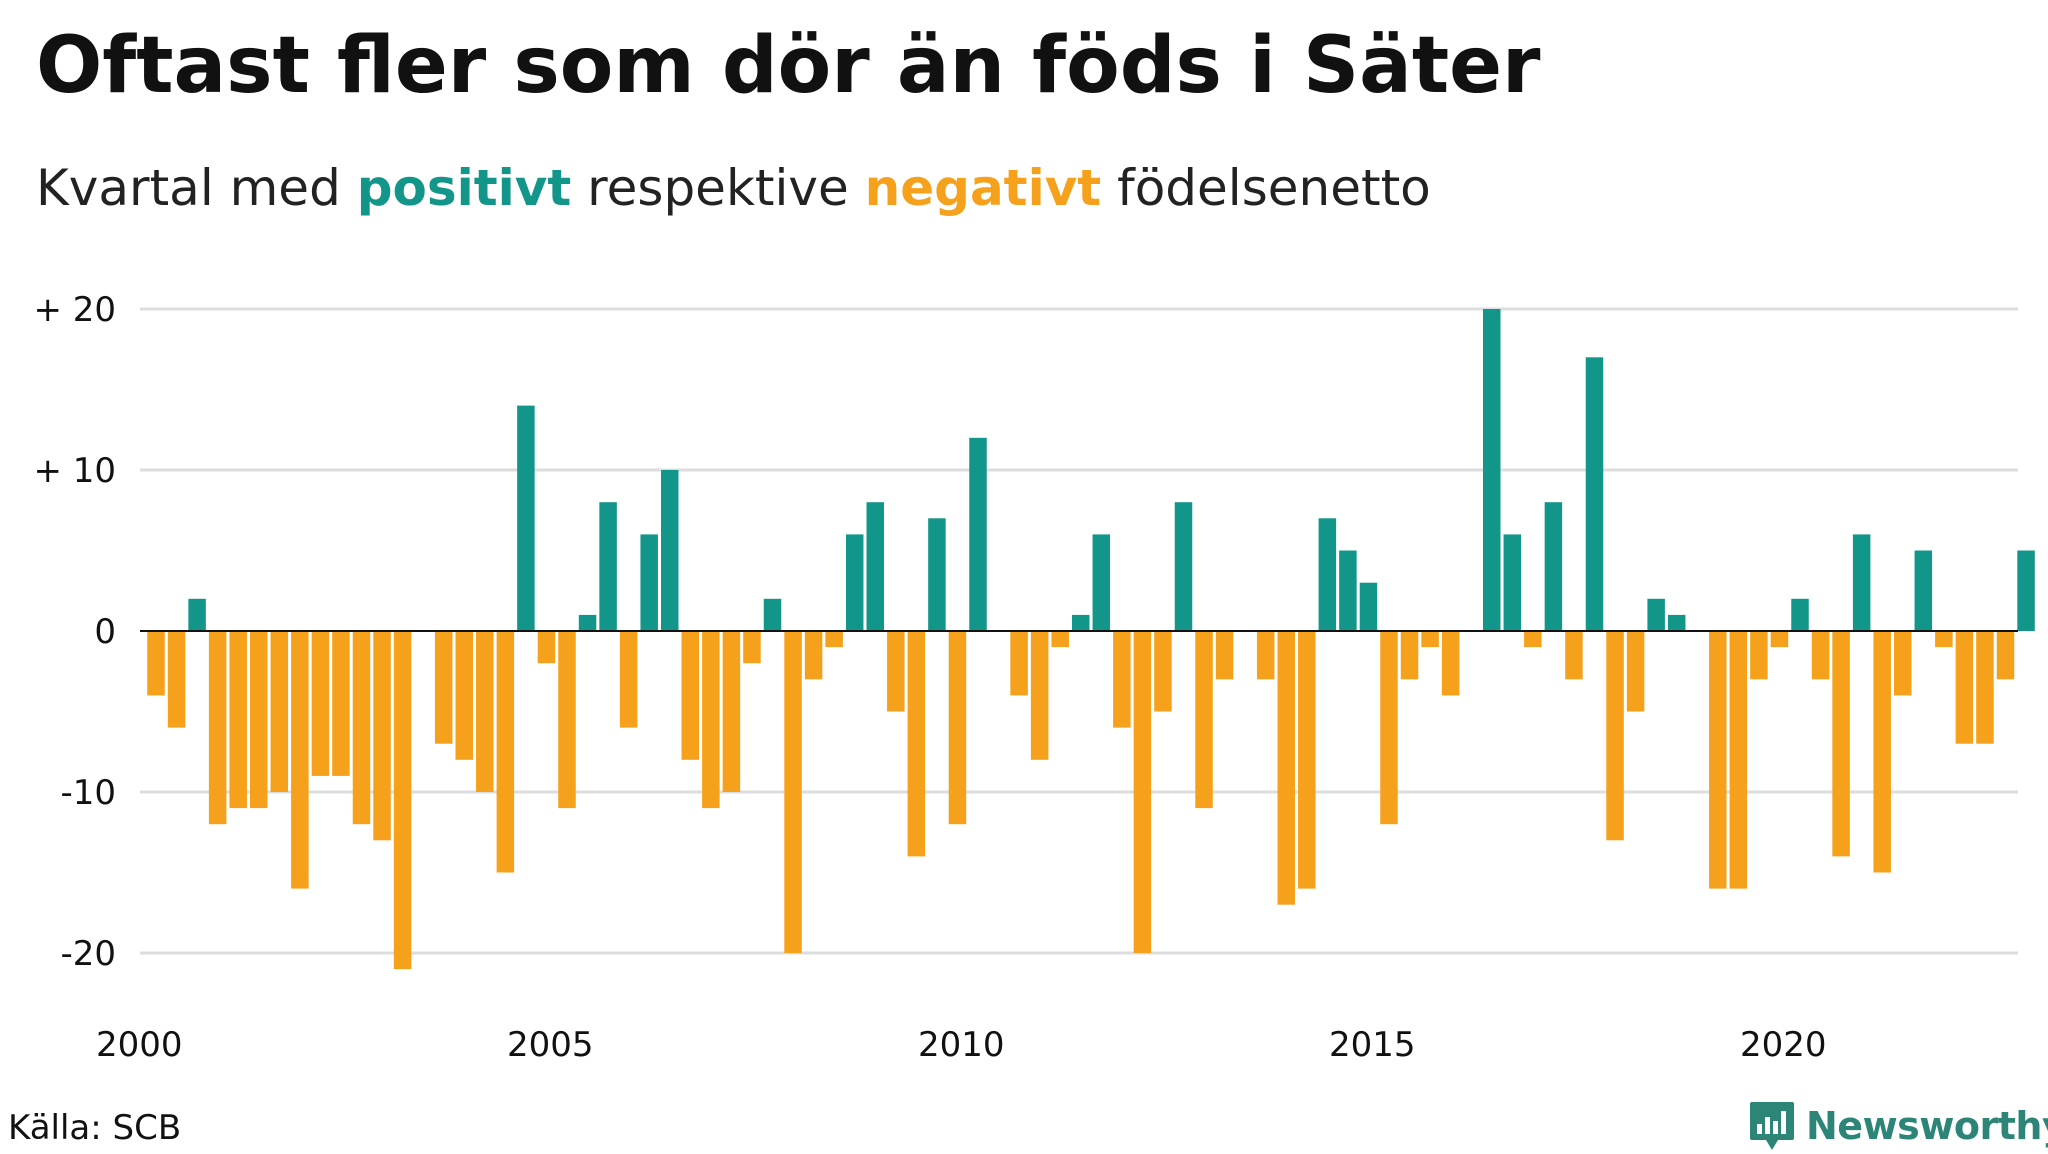 The width and height of the screenshot is (2048, 1154). What do you see at coordinates (983, 188) in the screenshot?
I see `subtitle-negative-label: negativt` at bounding box center [983, 188].